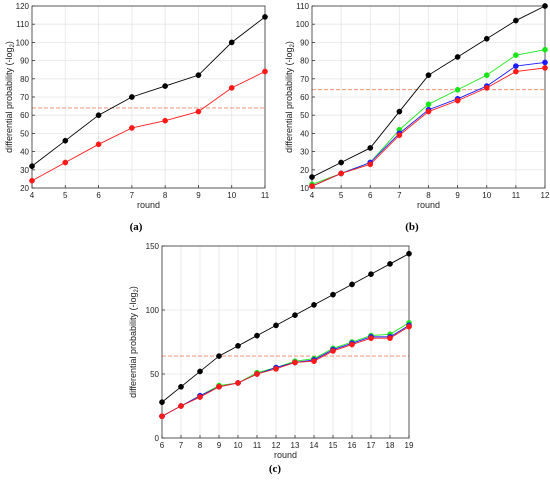  What do you see at coordinates (333, 445) in the screenshot?
I see `x-tick-label: 15` at bounding box center [333, 445].